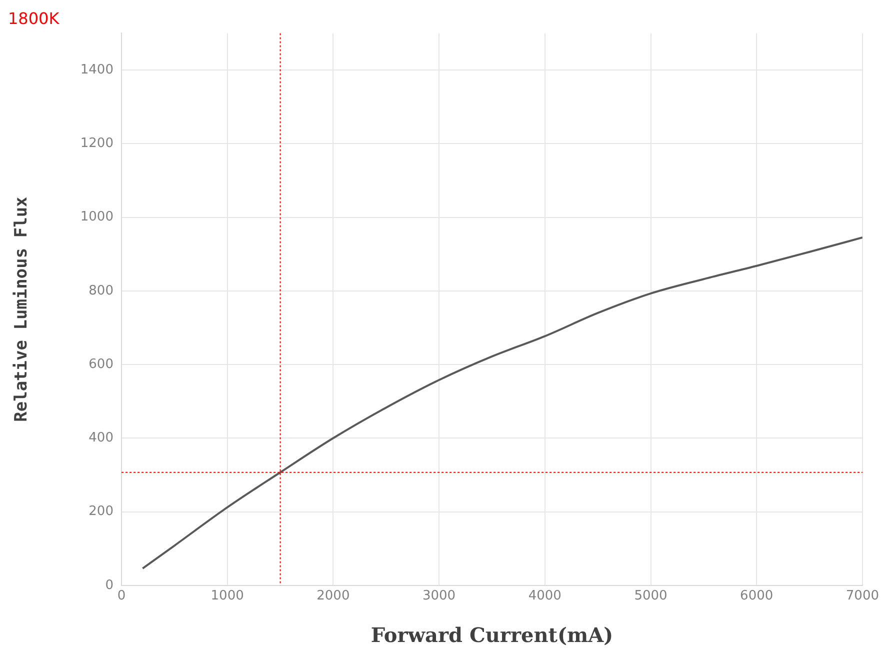  What do you see at coordinates (101, 290) in the screenshot?
I see `y-tick-label: 800` at bounding box center [101, 290].